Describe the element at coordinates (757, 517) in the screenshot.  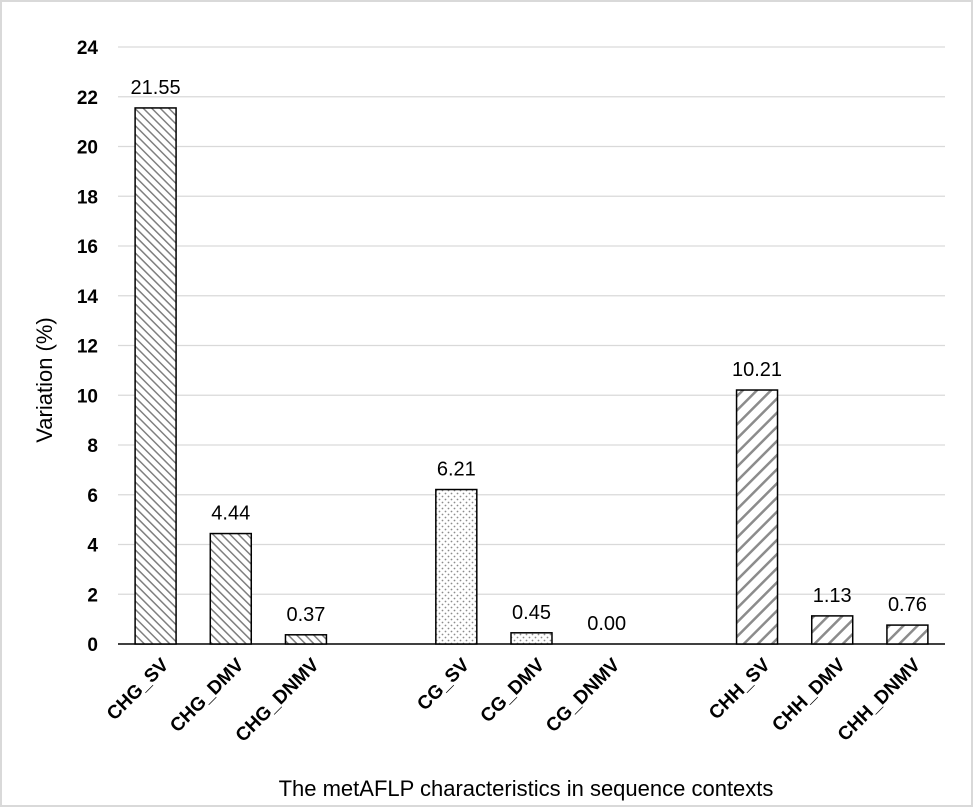
I see `bar-chh-sv` at that location.